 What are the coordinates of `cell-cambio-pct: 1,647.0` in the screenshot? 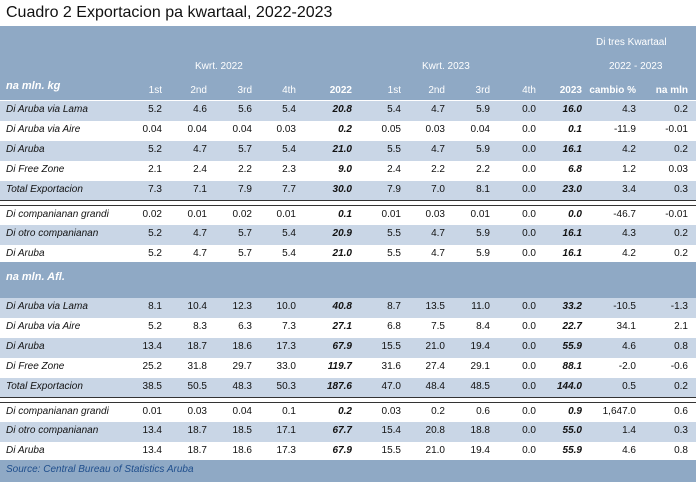 It's located at (619, 411).